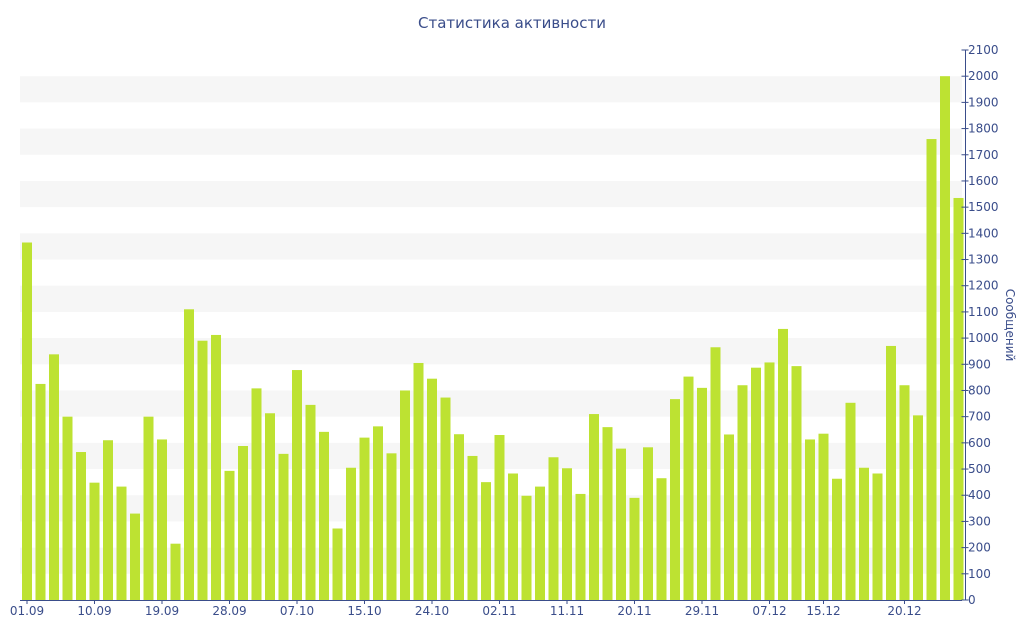 Image resolution: width=1024 pixels, height=640 pixels. I want to click on y-tick-label: 400, so click(979, 495).